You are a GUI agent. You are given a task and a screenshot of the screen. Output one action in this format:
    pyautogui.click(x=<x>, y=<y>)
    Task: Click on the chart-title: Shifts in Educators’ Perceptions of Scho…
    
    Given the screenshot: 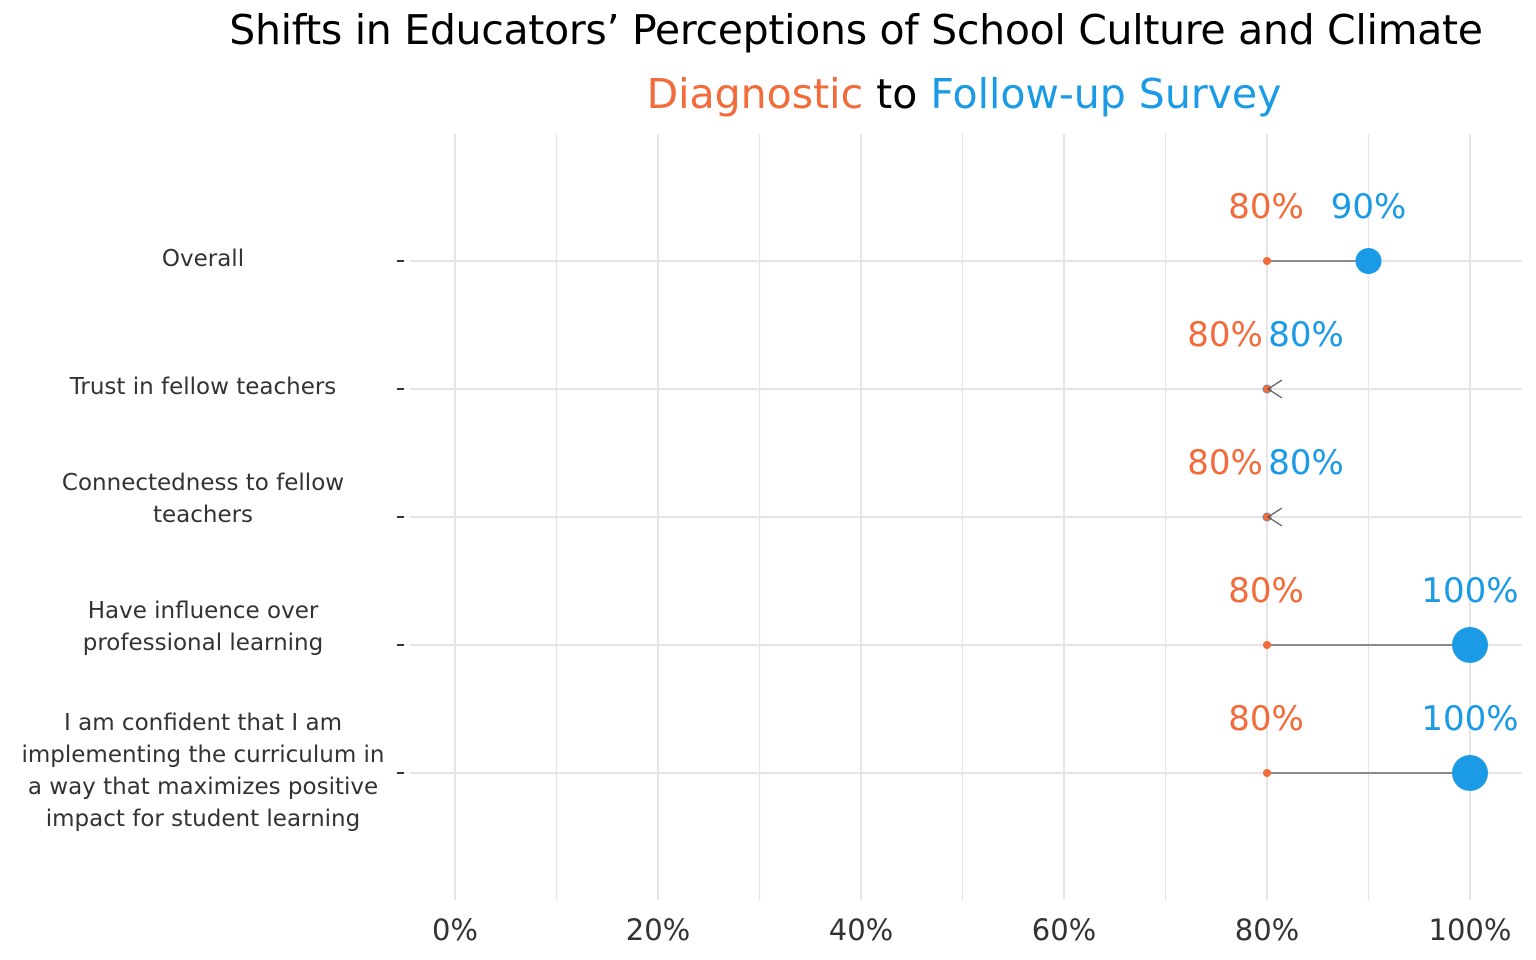 What is the action you would take?
    pyautogui.click(x=856, y=30)
    